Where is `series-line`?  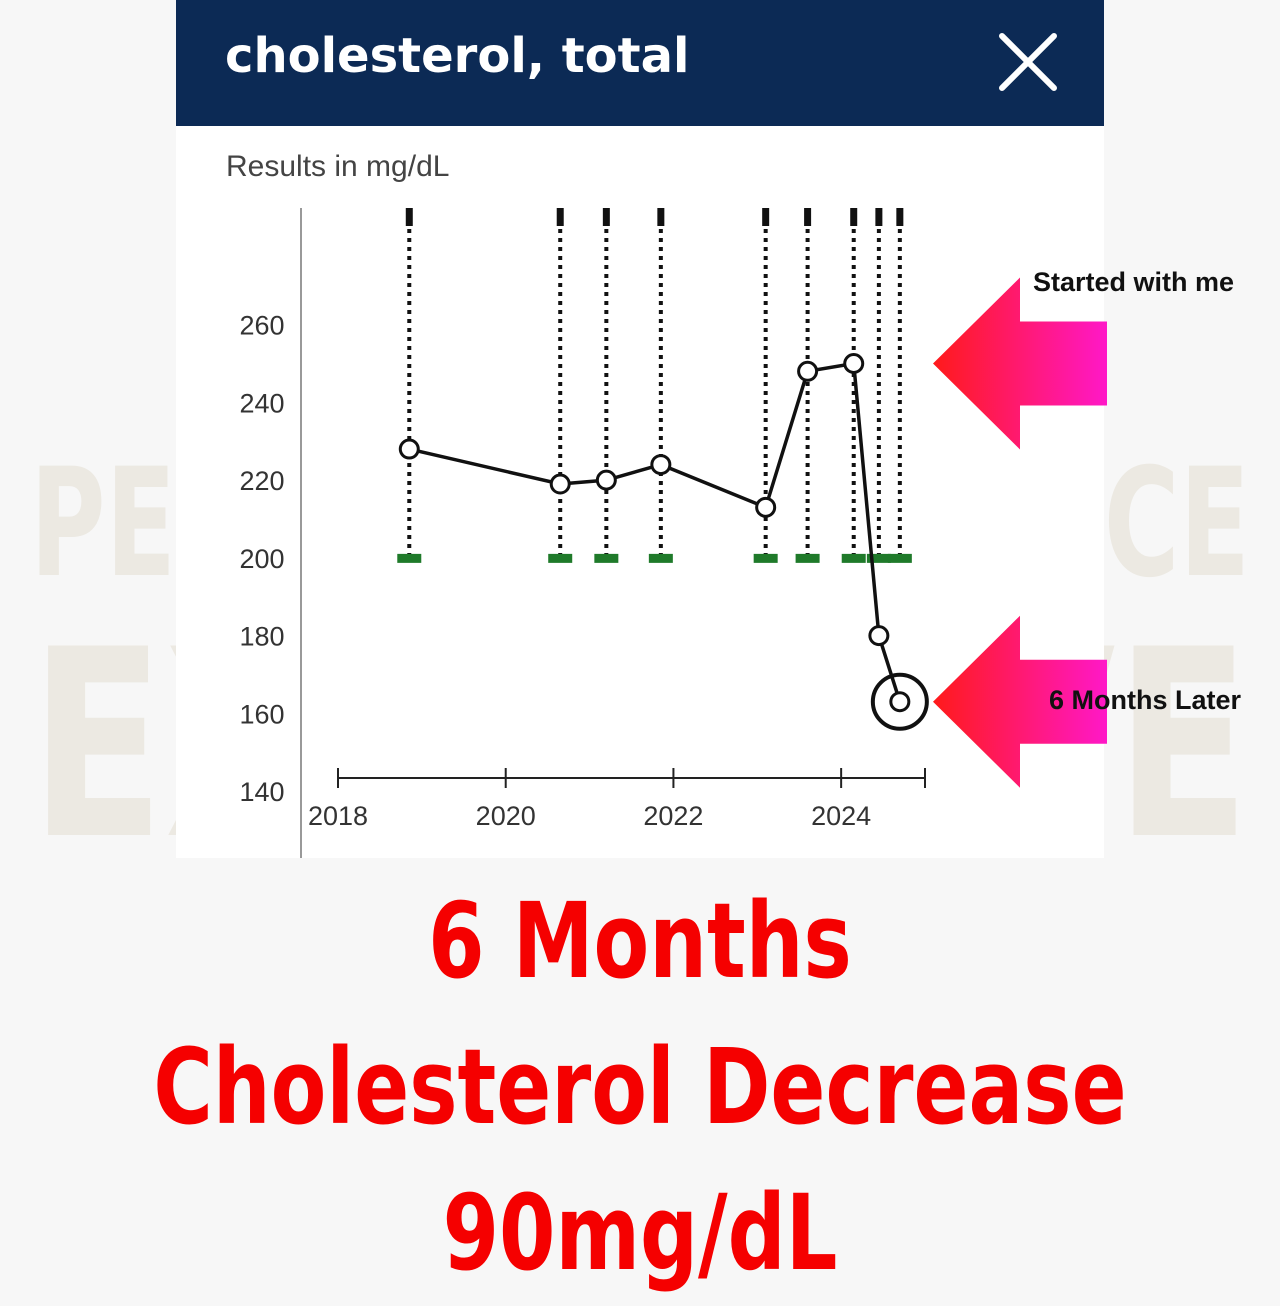
series-line is located at coordinates (655, 532).